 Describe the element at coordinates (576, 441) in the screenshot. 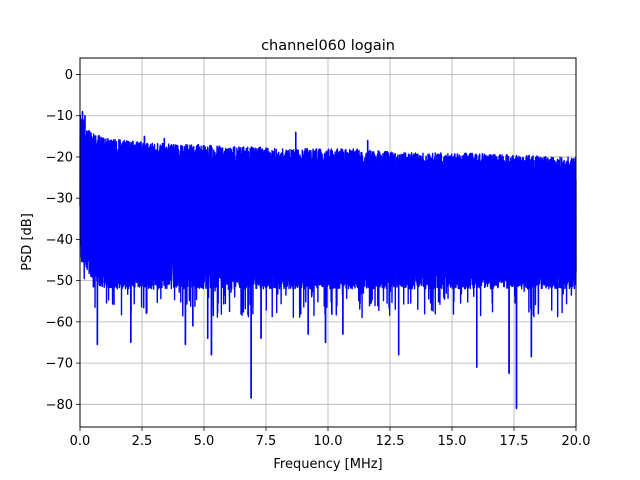

I see `x-tick-label: 20.0` at that location.